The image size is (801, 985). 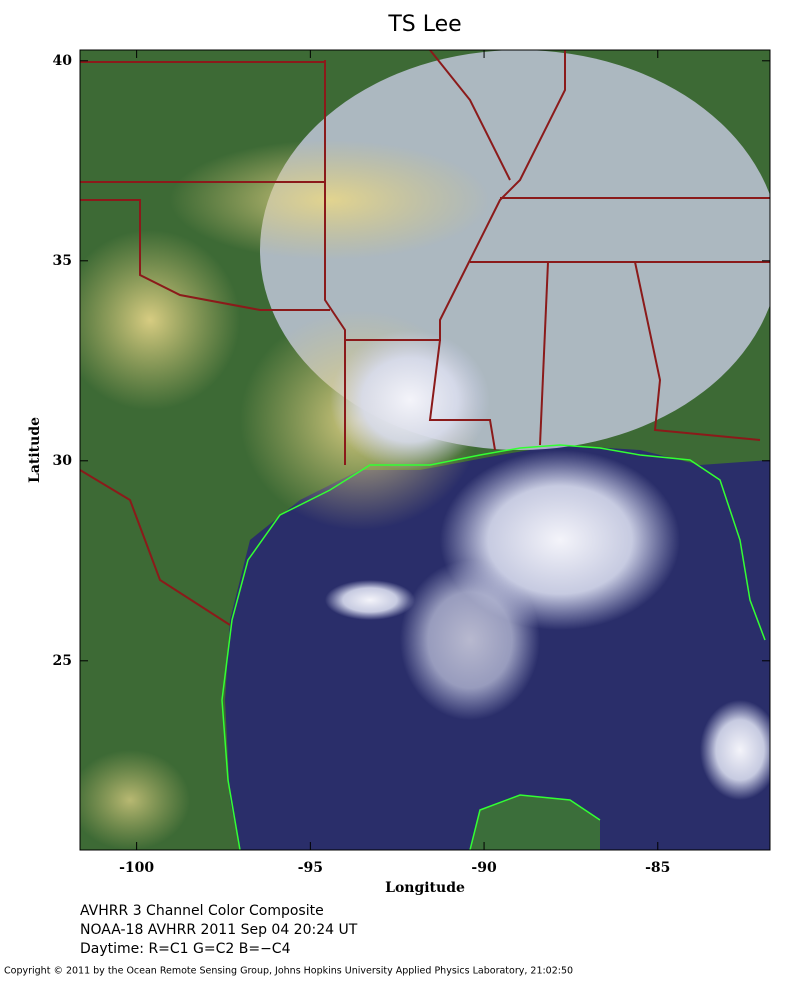 I want to click on y-tick-label: 40, so click(x=63, y=61).